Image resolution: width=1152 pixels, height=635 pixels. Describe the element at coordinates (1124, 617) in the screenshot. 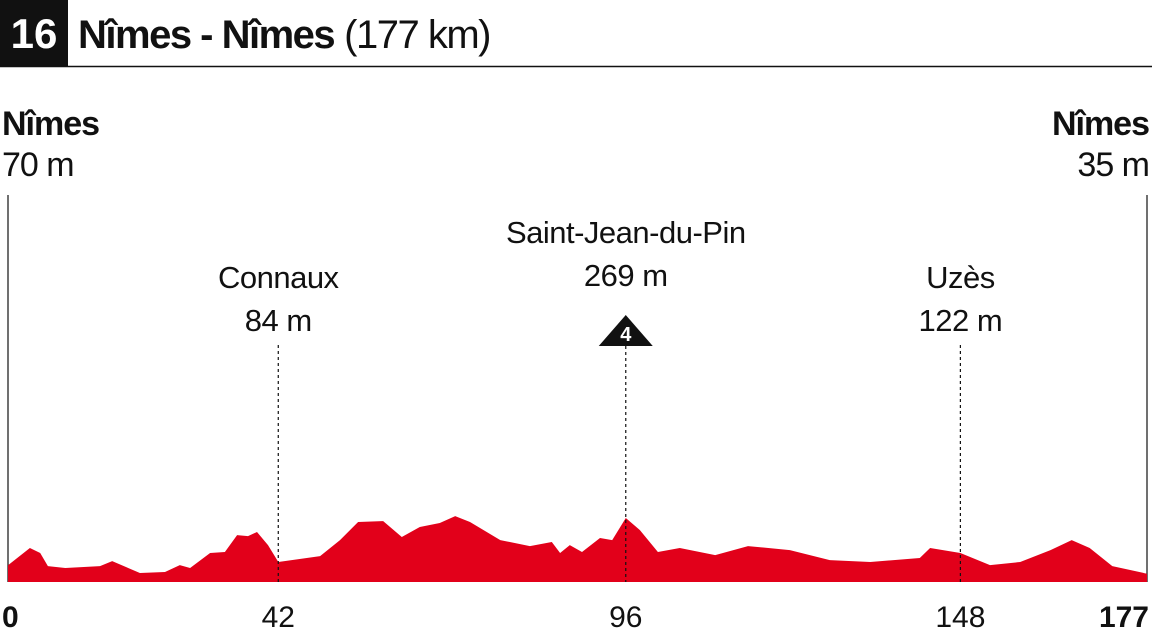

I see `x-tick-label: 177` at that location.